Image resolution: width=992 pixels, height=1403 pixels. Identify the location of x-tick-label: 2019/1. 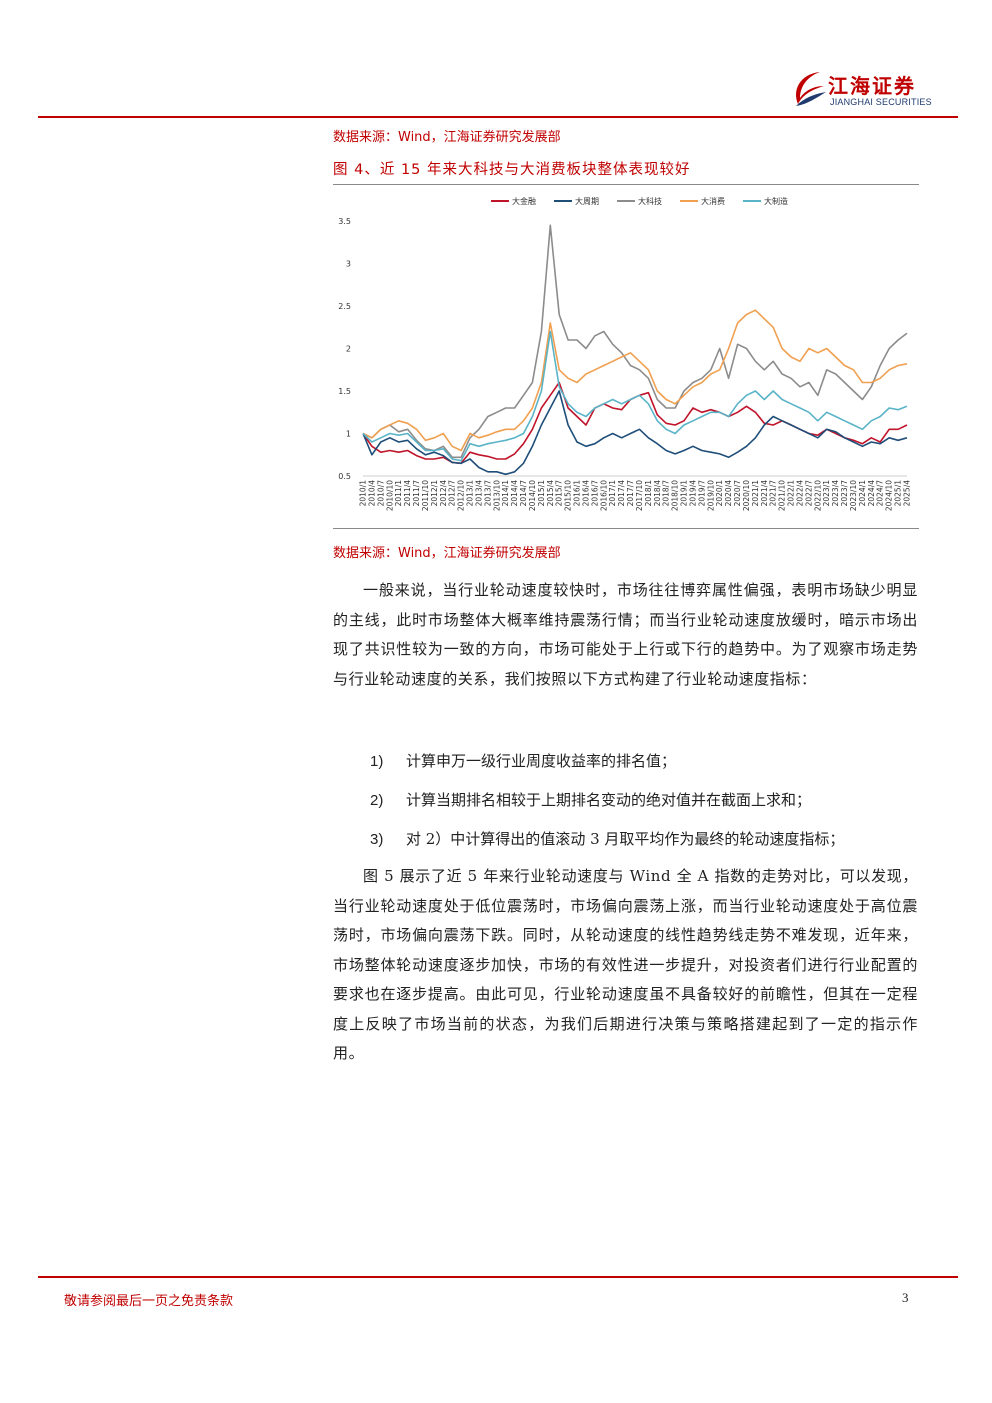
(684, 493).